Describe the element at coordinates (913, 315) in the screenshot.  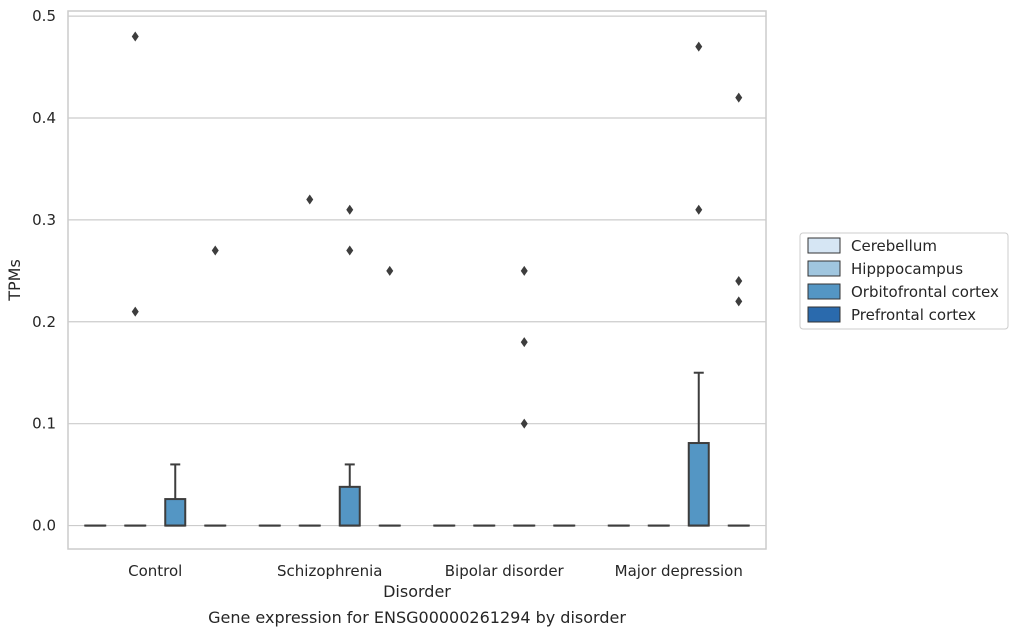
I see `legend-label: Prefrontal cortex` at that location.